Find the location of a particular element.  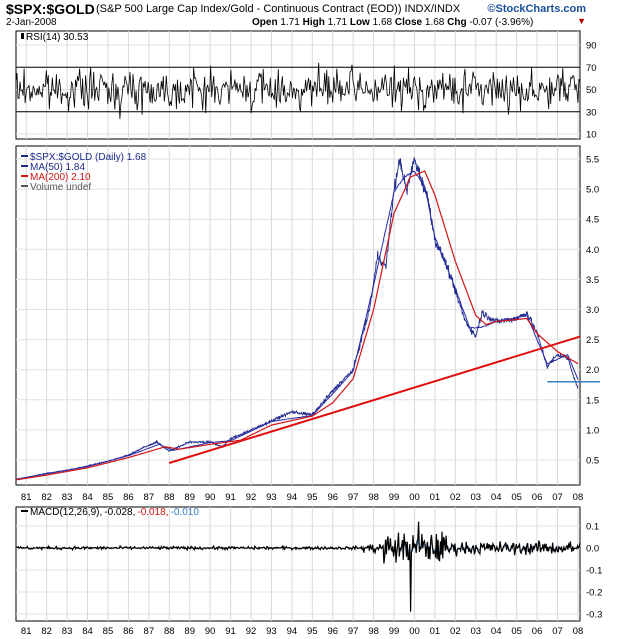

price-x-tick-label: 83 is located at coordinates (67, 497).